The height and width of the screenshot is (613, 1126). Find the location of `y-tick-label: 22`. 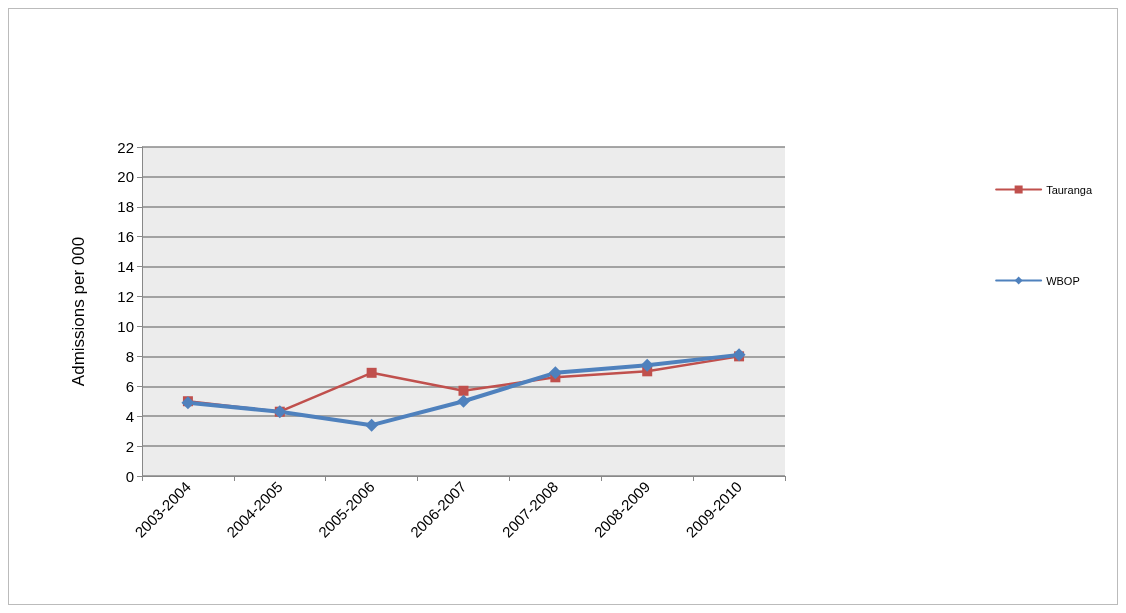

y-tick-label: 22 is located at coordinates (125, 147).